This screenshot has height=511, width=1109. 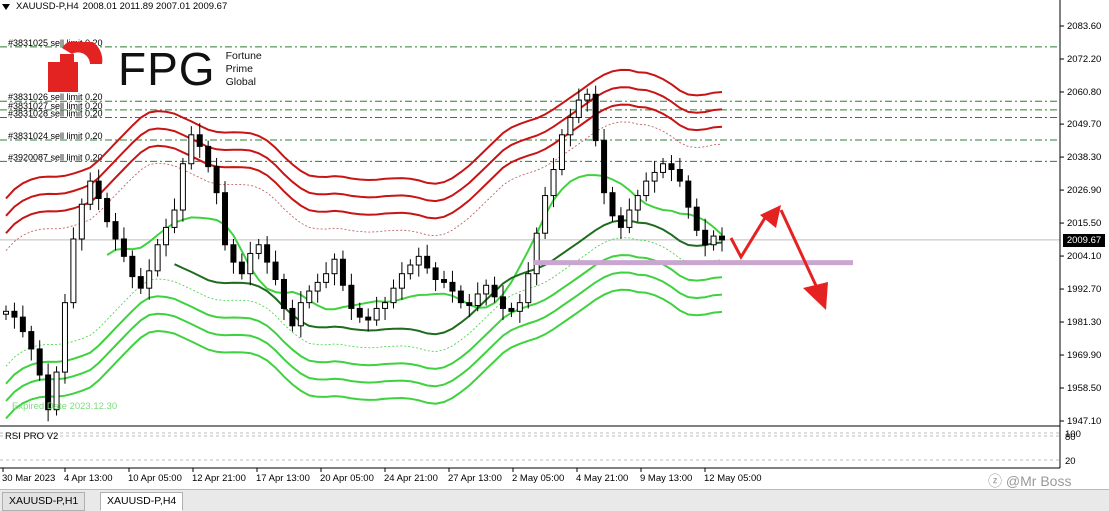 What do you see at coordinates (44, 501) in the screenshot?
I see `tab-xauusd-h1: XAUUSD-P,H1` at bounding box center [44, 501].